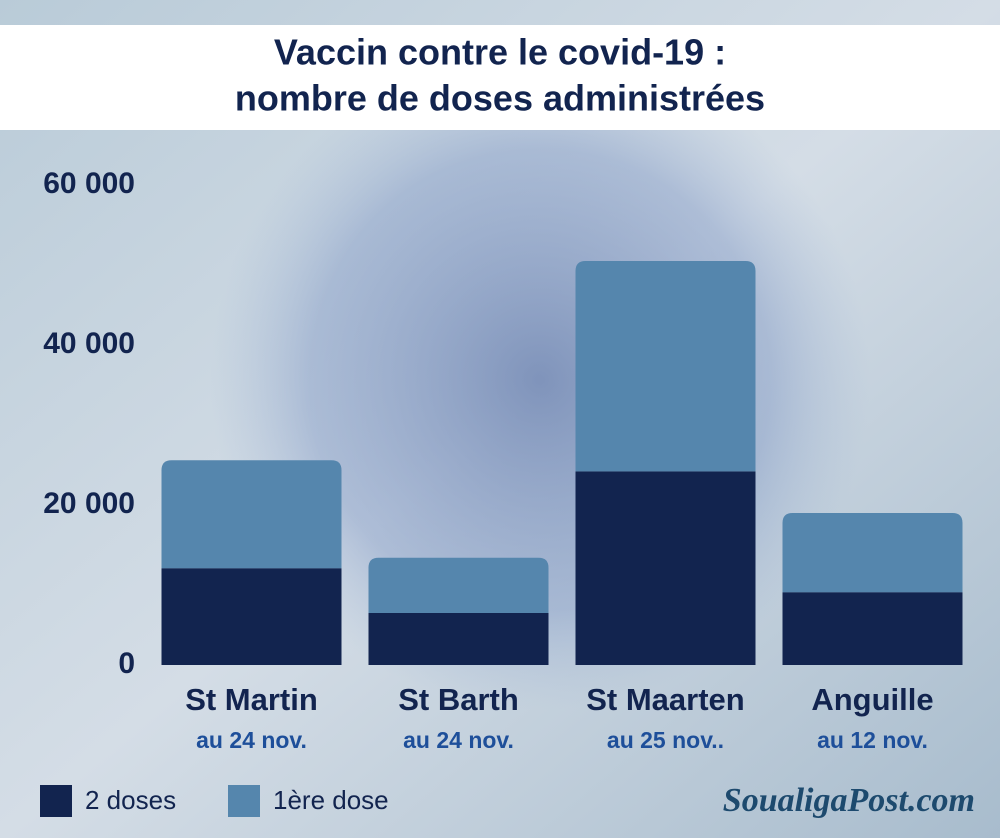 This screenshot has height=838, width=1000. Describe the element at coordinates (665, 699) in the screenshot. I see `x-tick-label: St Maarten` at that location.